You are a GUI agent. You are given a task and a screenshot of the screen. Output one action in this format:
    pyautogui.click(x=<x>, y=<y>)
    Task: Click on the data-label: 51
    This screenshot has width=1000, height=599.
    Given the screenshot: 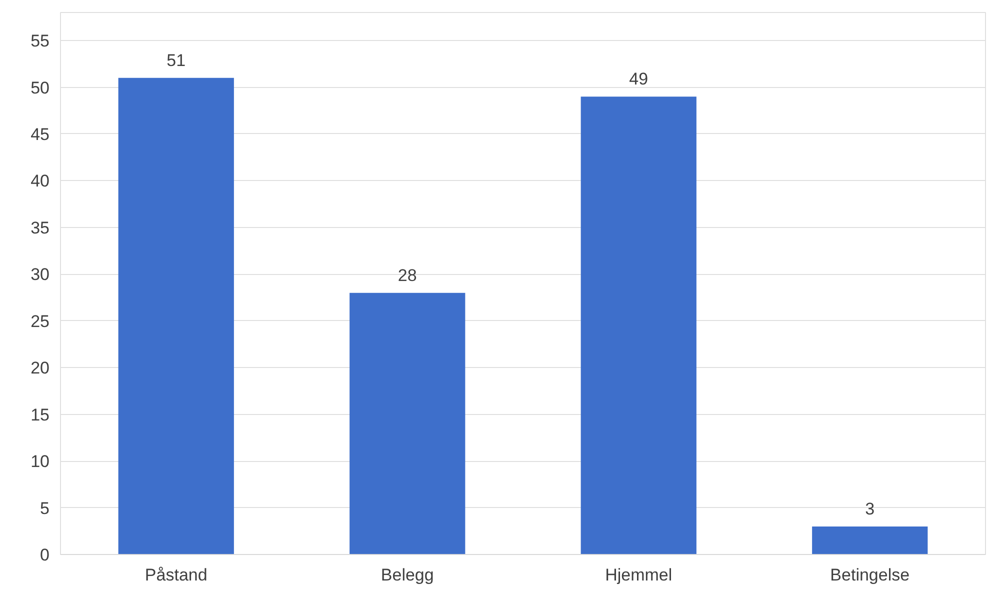 What is the action you would take?
    pyautogui.click(x=176, y=60)
    